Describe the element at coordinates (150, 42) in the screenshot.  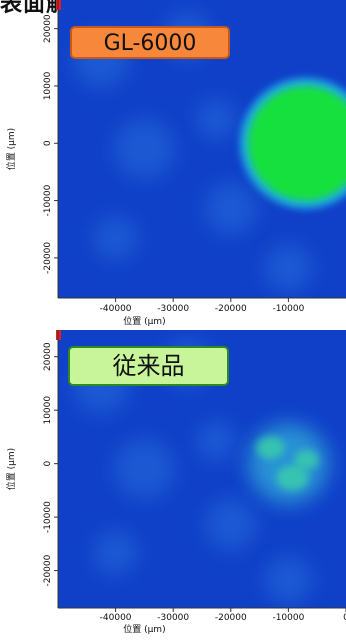
I see `product-badge-gl6000: GL-6000` at that location.